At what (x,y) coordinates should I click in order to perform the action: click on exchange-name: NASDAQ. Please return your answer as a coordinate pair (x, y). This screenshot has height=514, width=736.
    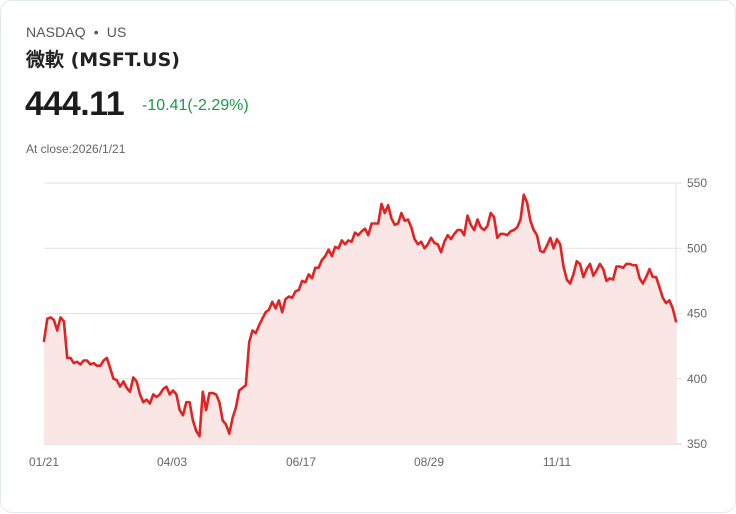
    Looking at the image, I should click on (56, 32).